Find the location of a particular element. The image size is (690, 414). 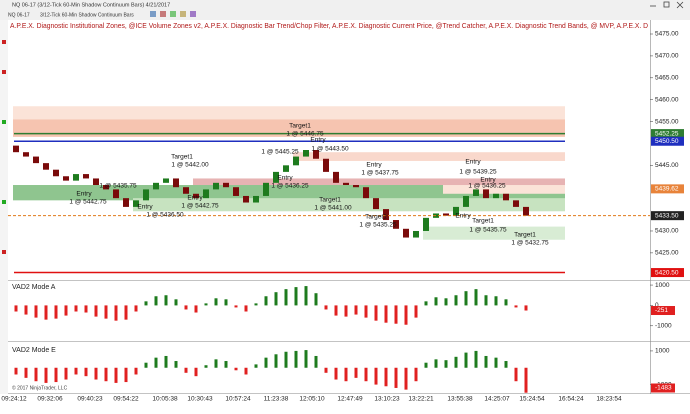

x-tick-label: 12:47:49 is located at coordinates (350, 399).